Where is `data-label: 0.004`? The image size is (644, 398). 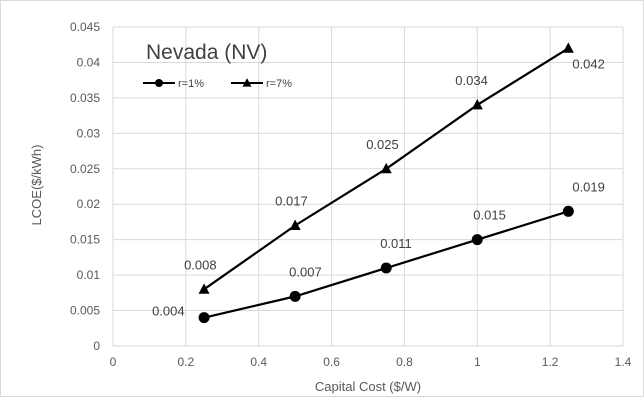
data-label: 0.004 is located at coordinates (168, 311).